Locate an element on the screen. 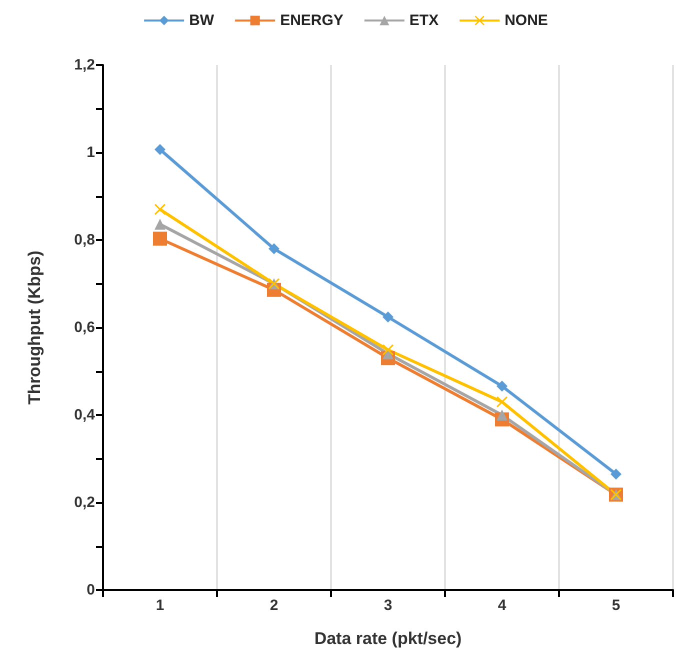 The width and height of the screenshot is (691, 668). y-tick-label: 0 is located at coordinates (90, 590).